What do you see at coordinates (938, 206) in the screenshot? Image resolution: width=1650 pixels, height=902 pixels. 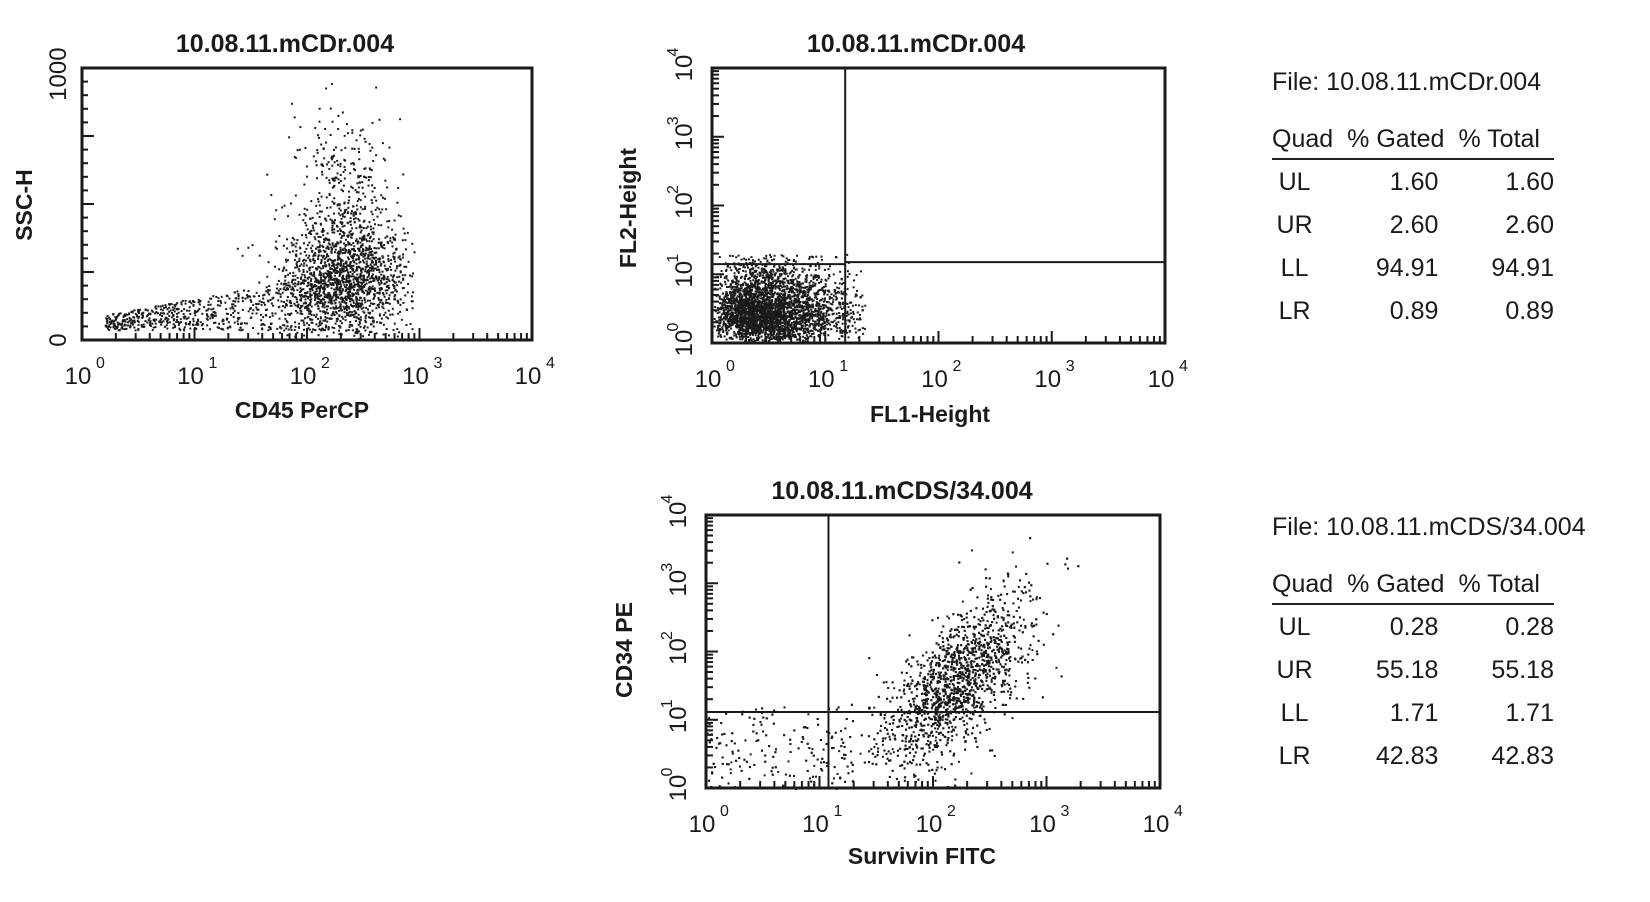 I see `plot-2-events` at bounding box center [938, 206].